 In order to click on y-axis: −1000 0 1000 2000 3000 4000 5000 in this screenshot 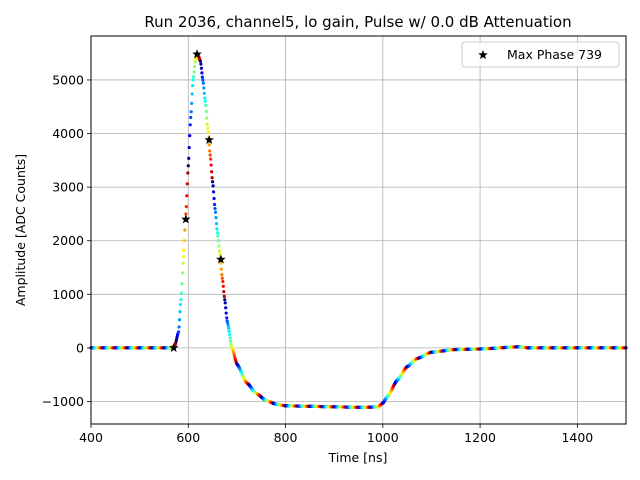, I will do `click(66, 240)`.